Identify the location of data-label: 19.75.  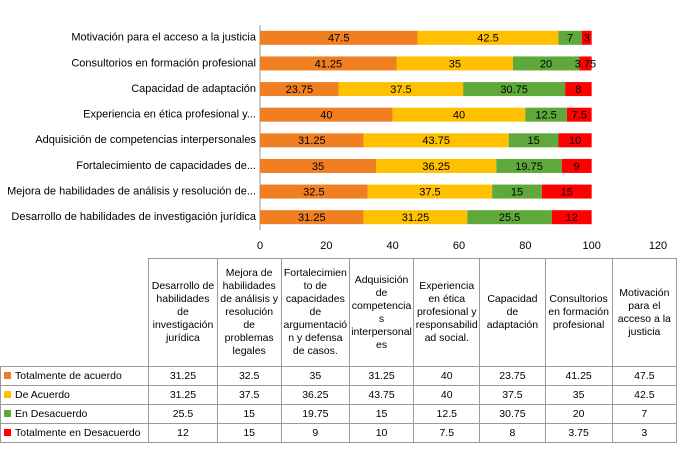
(529, 167).